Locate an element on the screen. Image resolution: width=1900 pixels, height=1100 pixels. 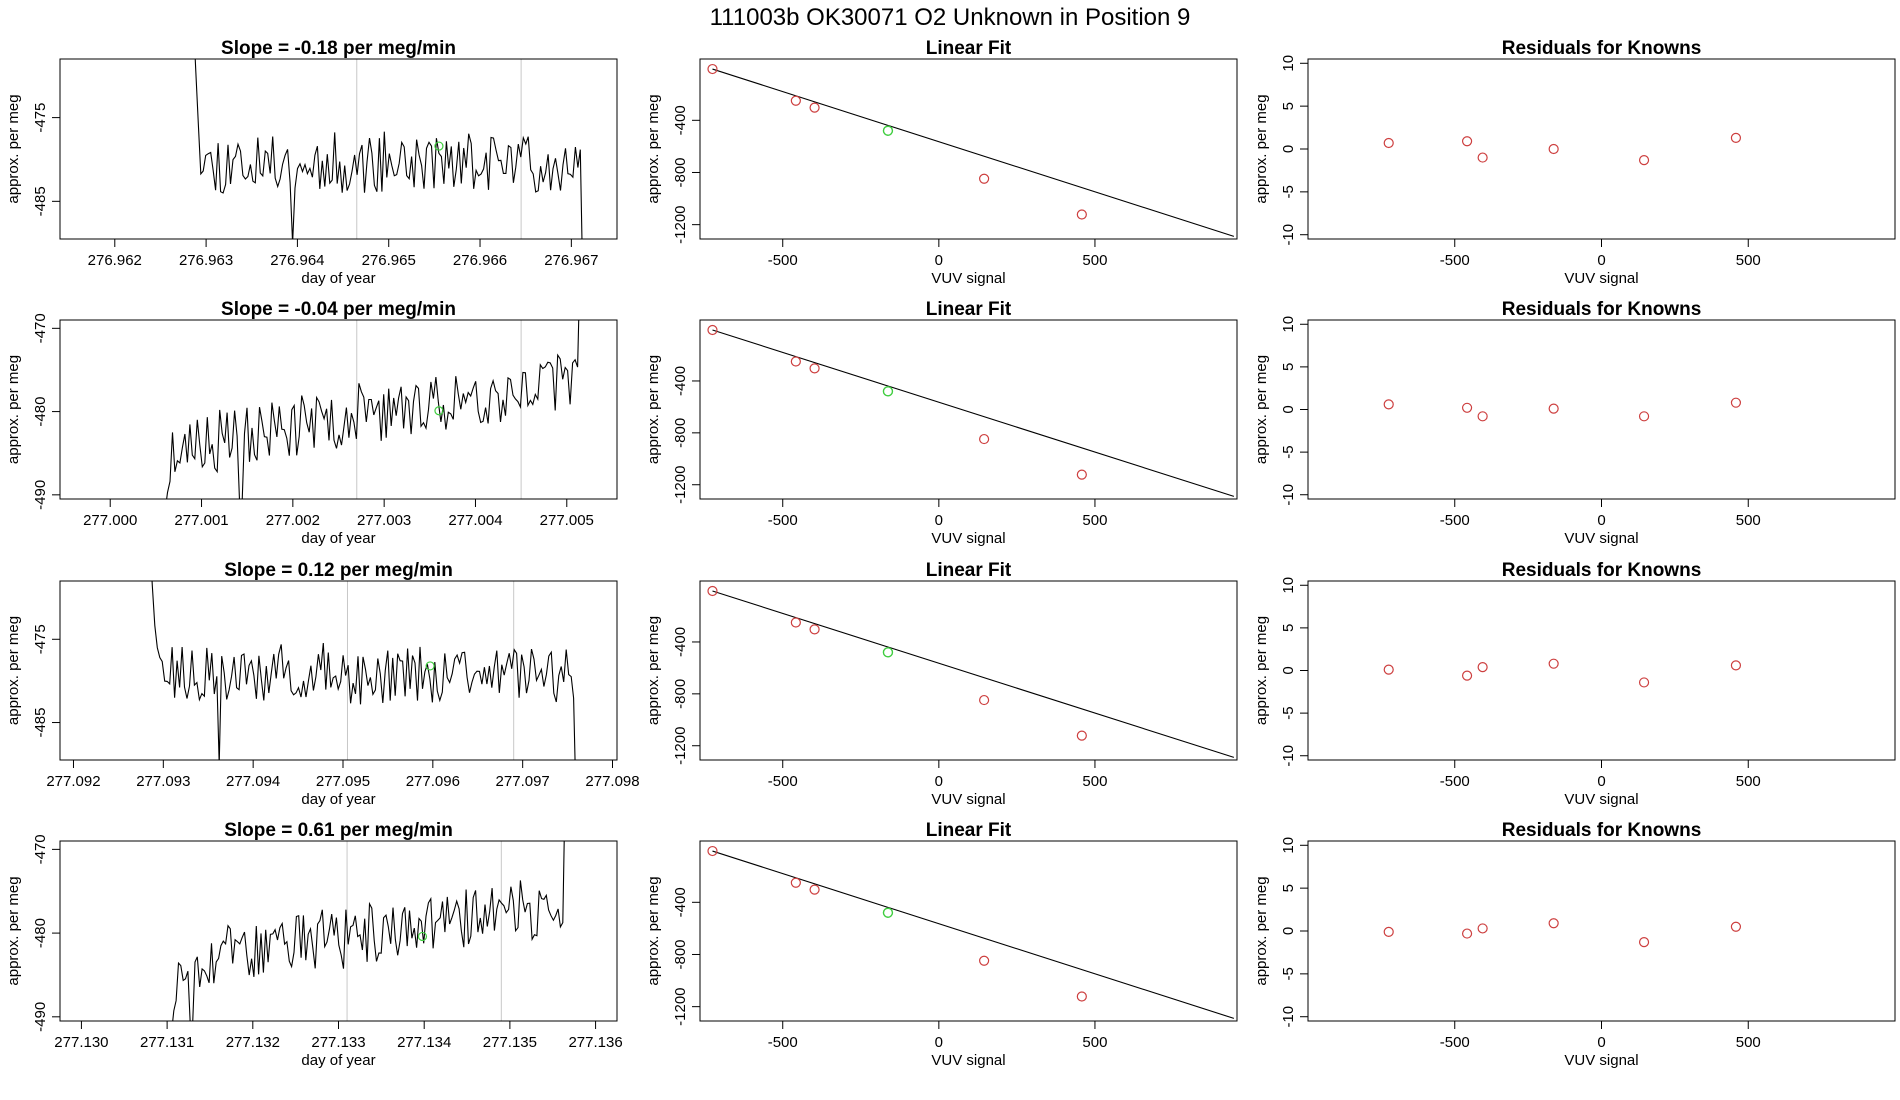
x-tick-label: 276.966 is located at coordinates (480, 260).